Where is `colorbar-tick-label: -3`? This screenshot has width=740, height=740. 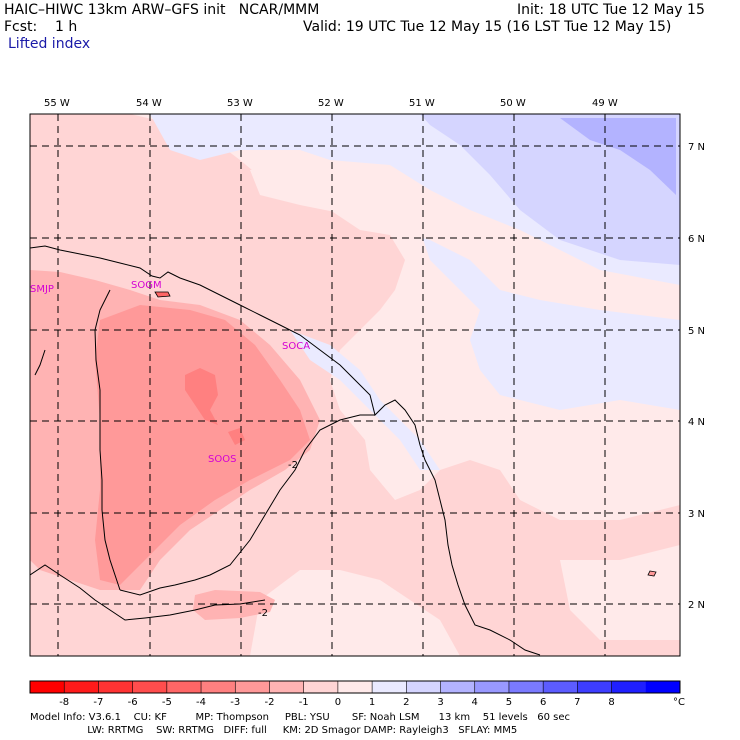
colorbar-tick-label: -3 is located at coordinates (235, 702).